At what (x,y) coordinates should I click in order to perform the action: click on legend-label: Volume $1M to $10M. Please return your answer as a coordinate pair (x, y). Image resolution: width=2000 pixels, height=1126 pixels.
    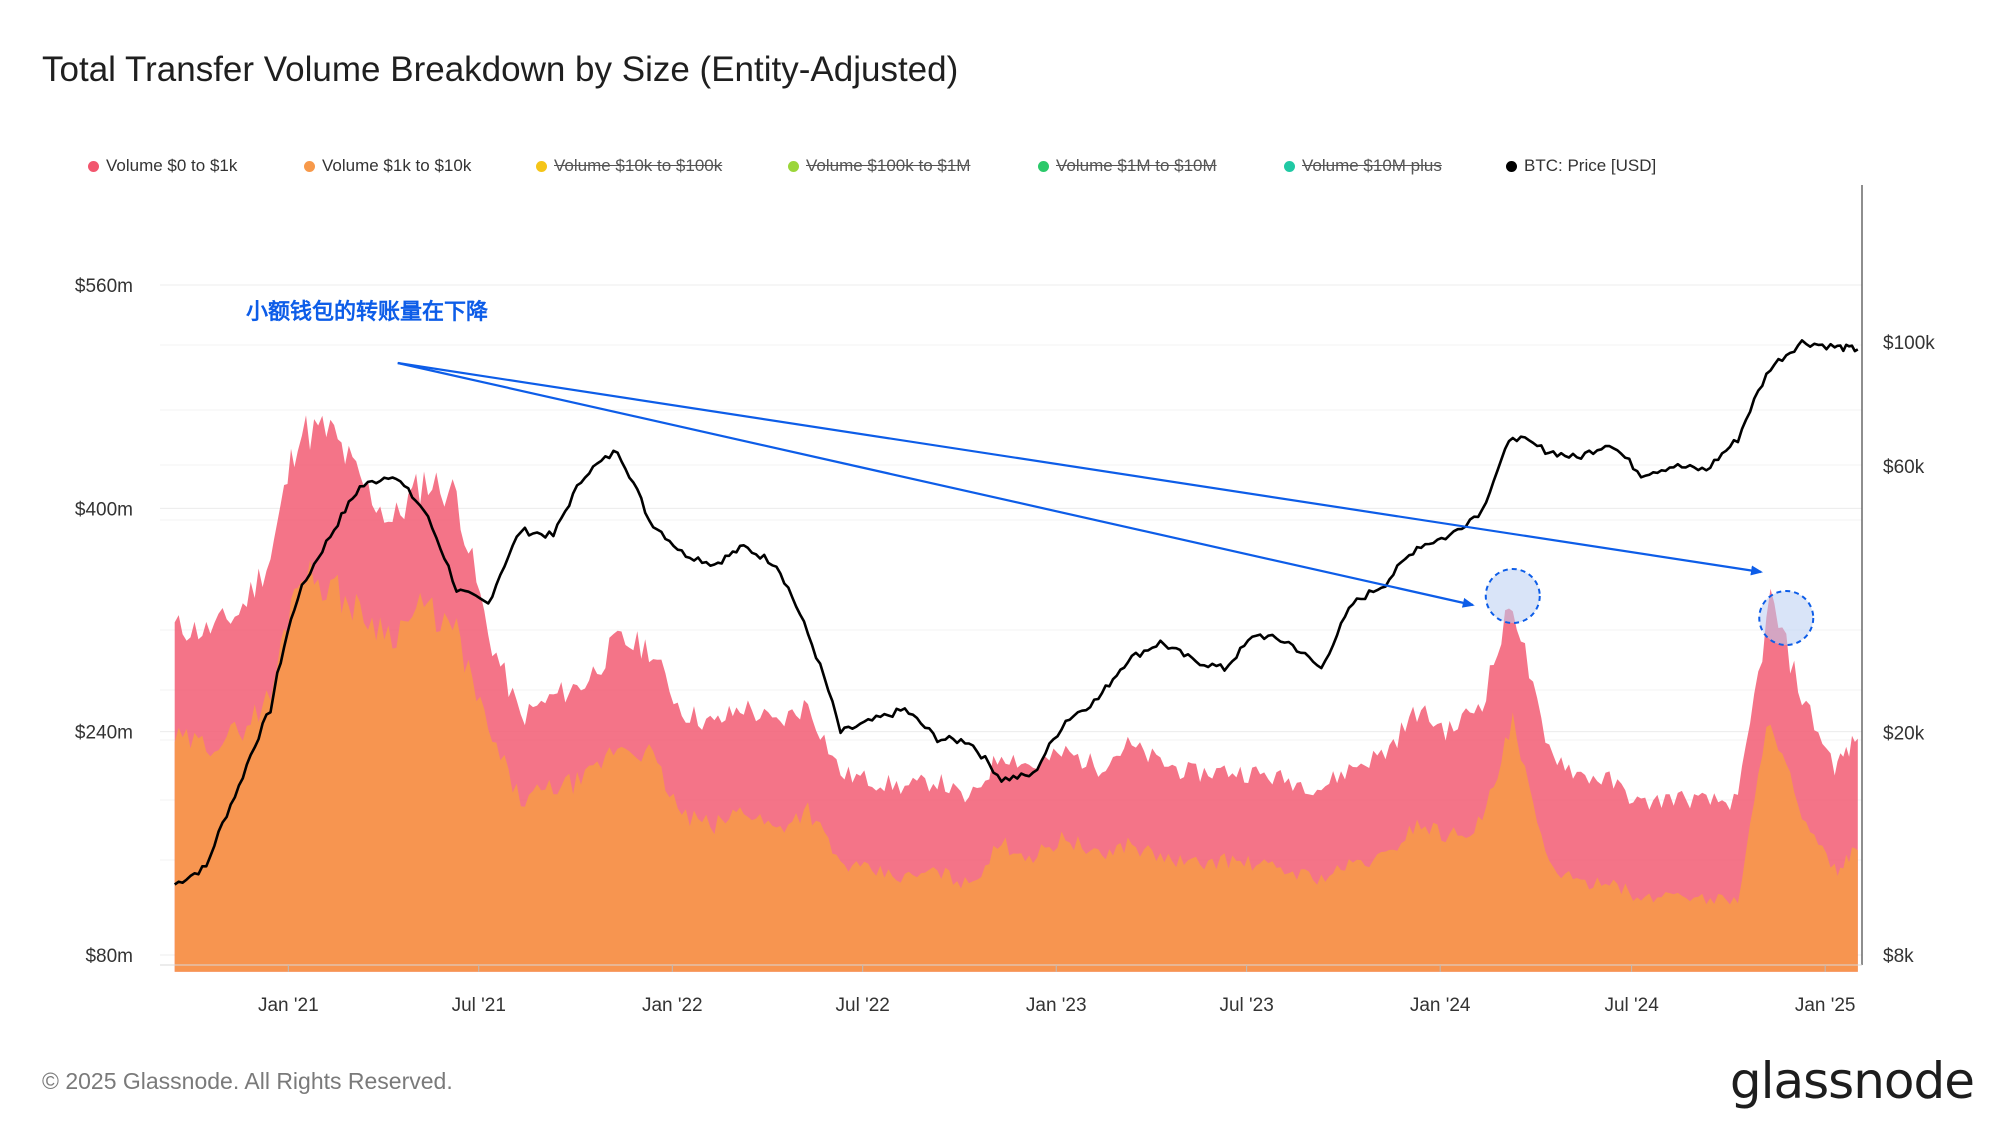
    Looking at the image, I should click on (1136, 165).